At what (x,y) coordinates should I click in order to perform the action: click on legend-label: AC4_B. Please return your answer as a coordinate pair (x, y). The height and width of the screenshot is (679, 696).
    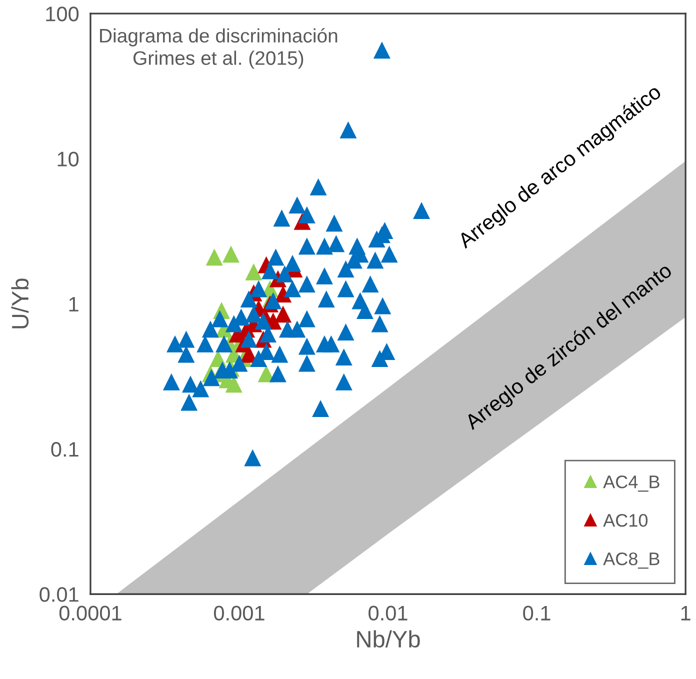
    Looking at the image, I should click on (631, 483).